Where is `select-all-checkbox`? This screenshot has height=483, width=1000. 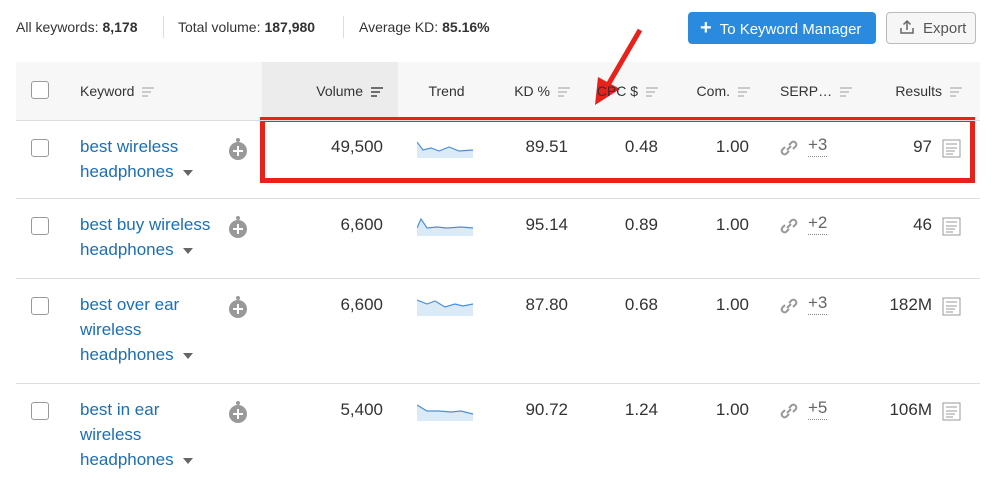 select-all-checkbox is located at coordinates (40, 90).